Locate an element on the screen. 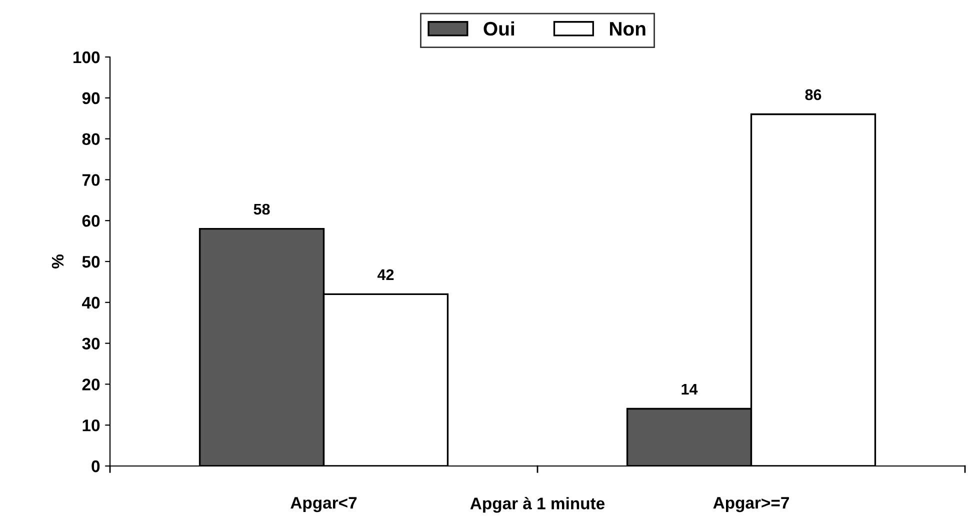 This screenshot has width=971, height=520. y-axis-title: % is located at coordinates (58, 261).